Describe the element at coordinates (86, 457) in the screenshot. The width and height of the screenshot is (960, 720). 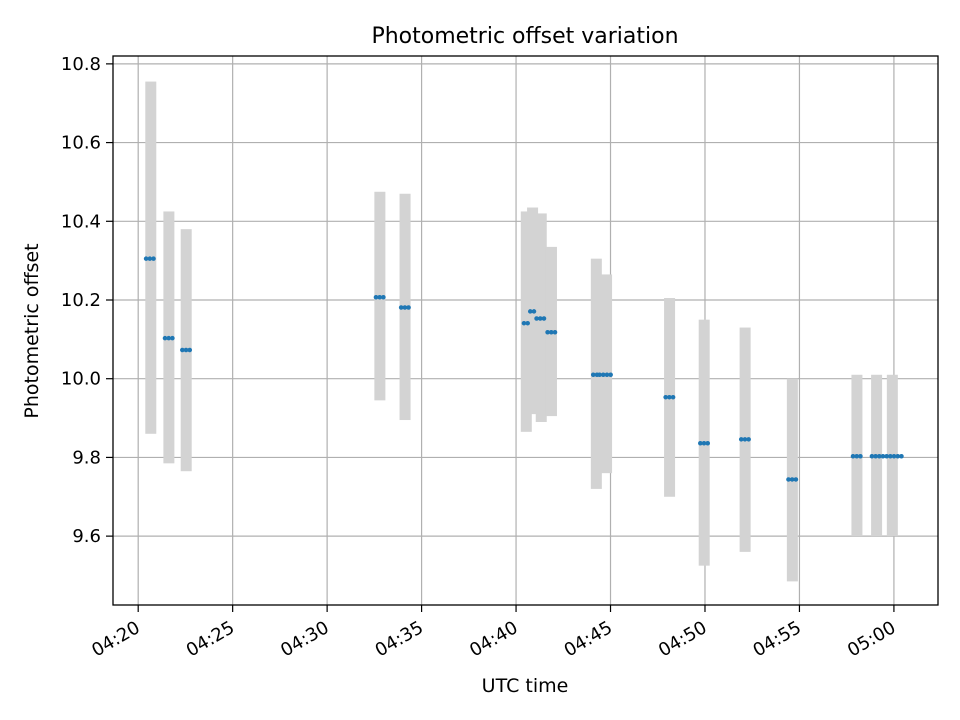
I see `y-tick-label: 9.8` at that location.